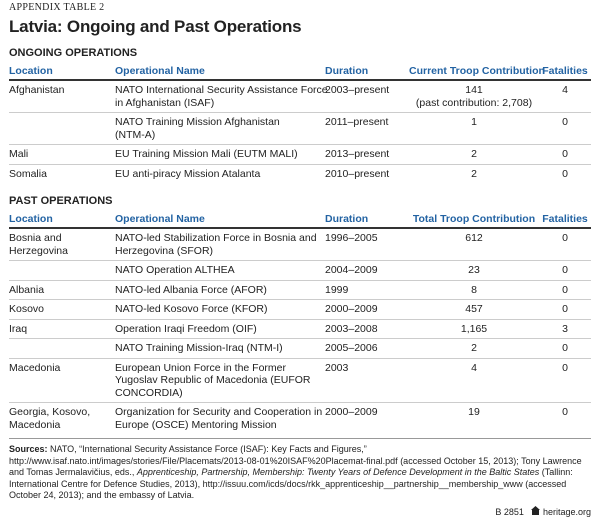  What do you see at coordinates (35, 424) in the screenshot?
I see `cell-line: Macedonia` at bounding box center [35, 424].